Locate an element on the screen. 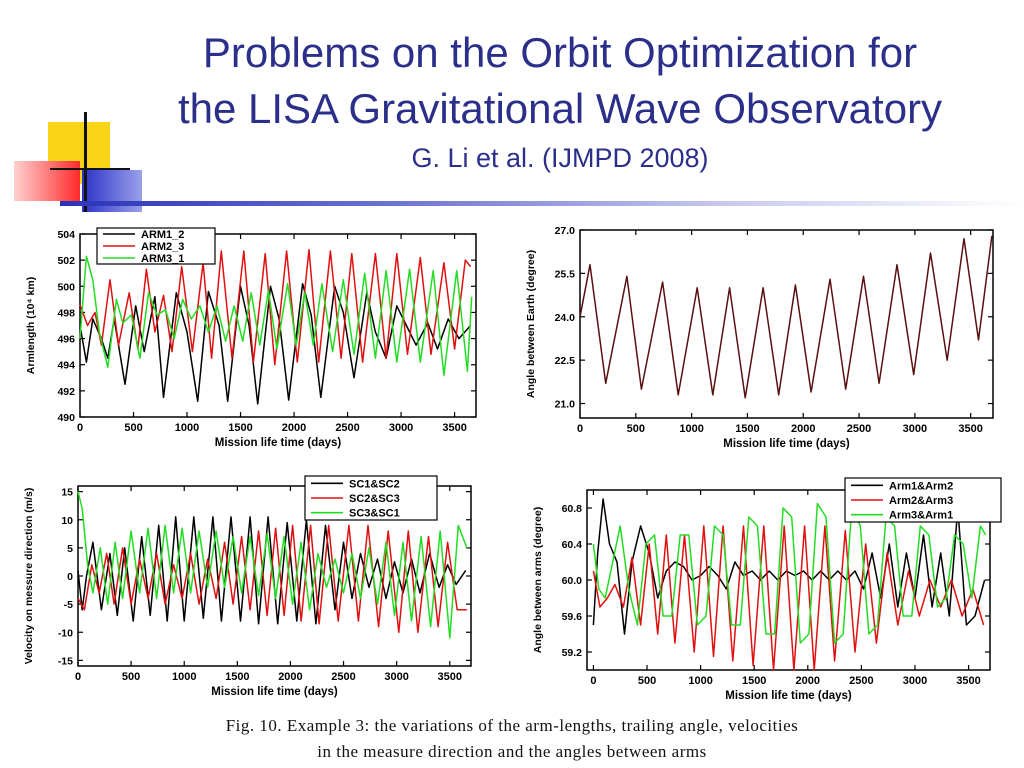 This screenshot has height=768, width=1024. series-line-arm2-arm3 is located at coordinates (788, 598).